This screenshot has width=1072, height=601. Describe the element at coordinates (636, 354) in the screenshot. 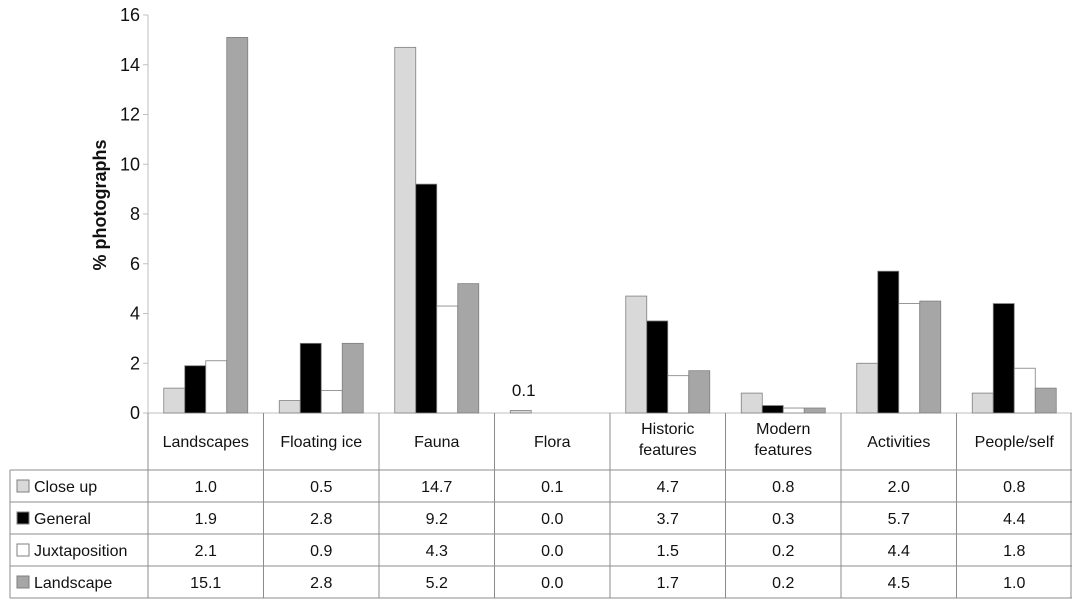

I see `bar-close-up-historic-features` at that location.